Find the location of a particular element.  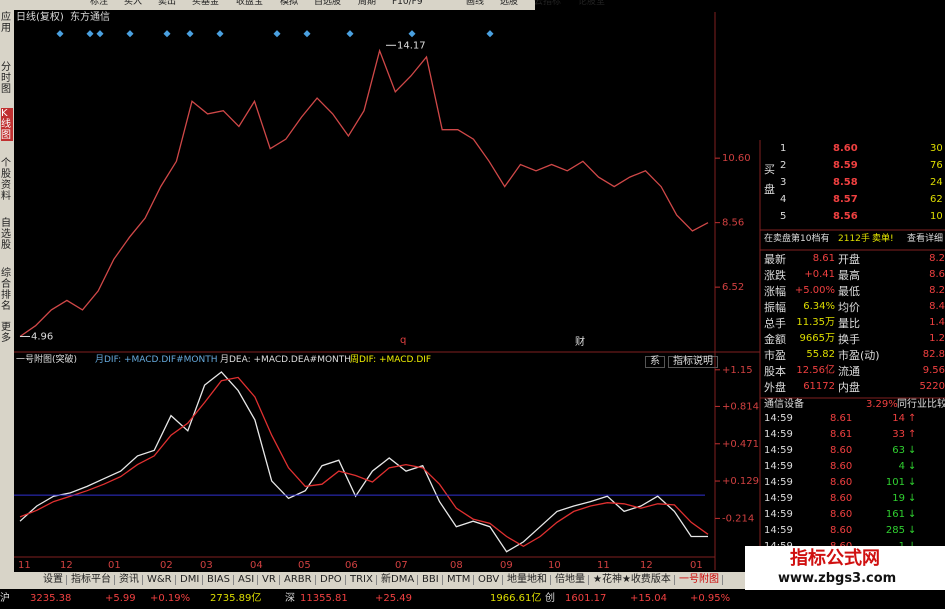

watermark-title: 指标公式网 is located at coordinates (835, 558).